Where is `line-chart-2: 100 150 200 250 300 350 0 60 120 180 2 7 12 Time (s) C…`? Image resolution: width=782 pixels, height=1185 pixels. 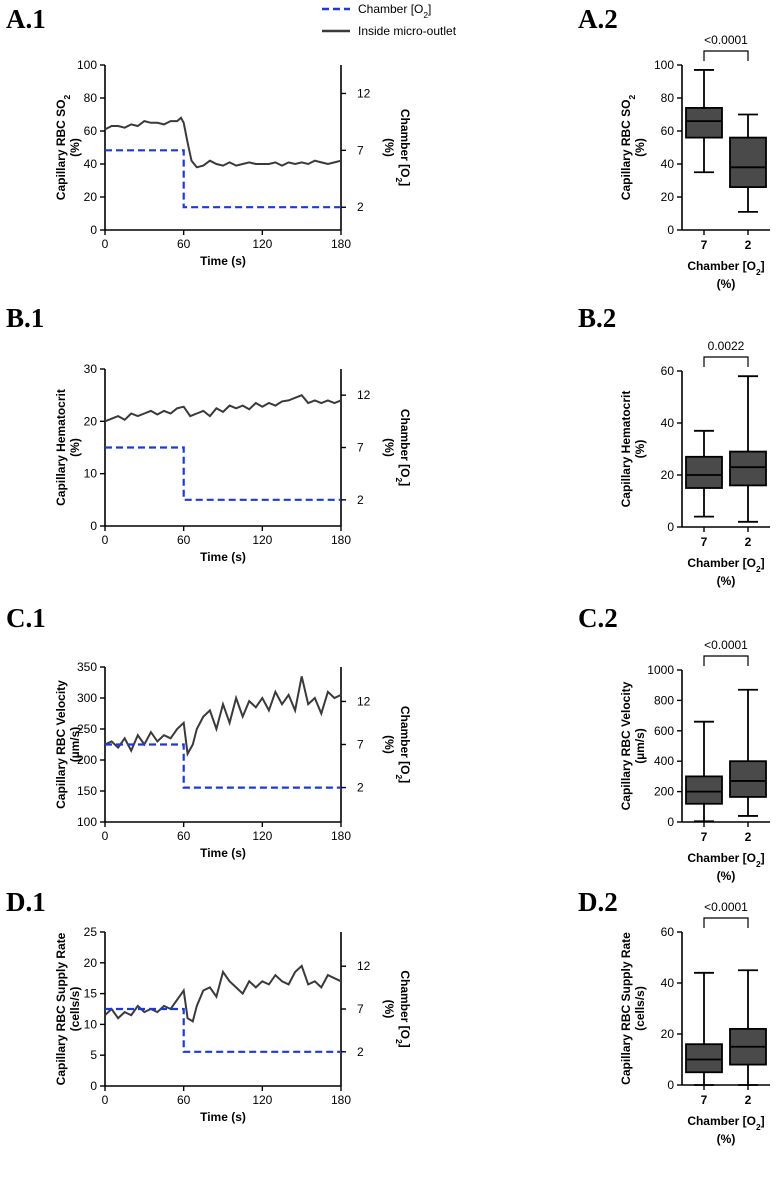 line-chart-2: 100 150 200 250 300 350 0 60 120 180 2 7 12 Time (s) C… is located at coordinates (233, 760).